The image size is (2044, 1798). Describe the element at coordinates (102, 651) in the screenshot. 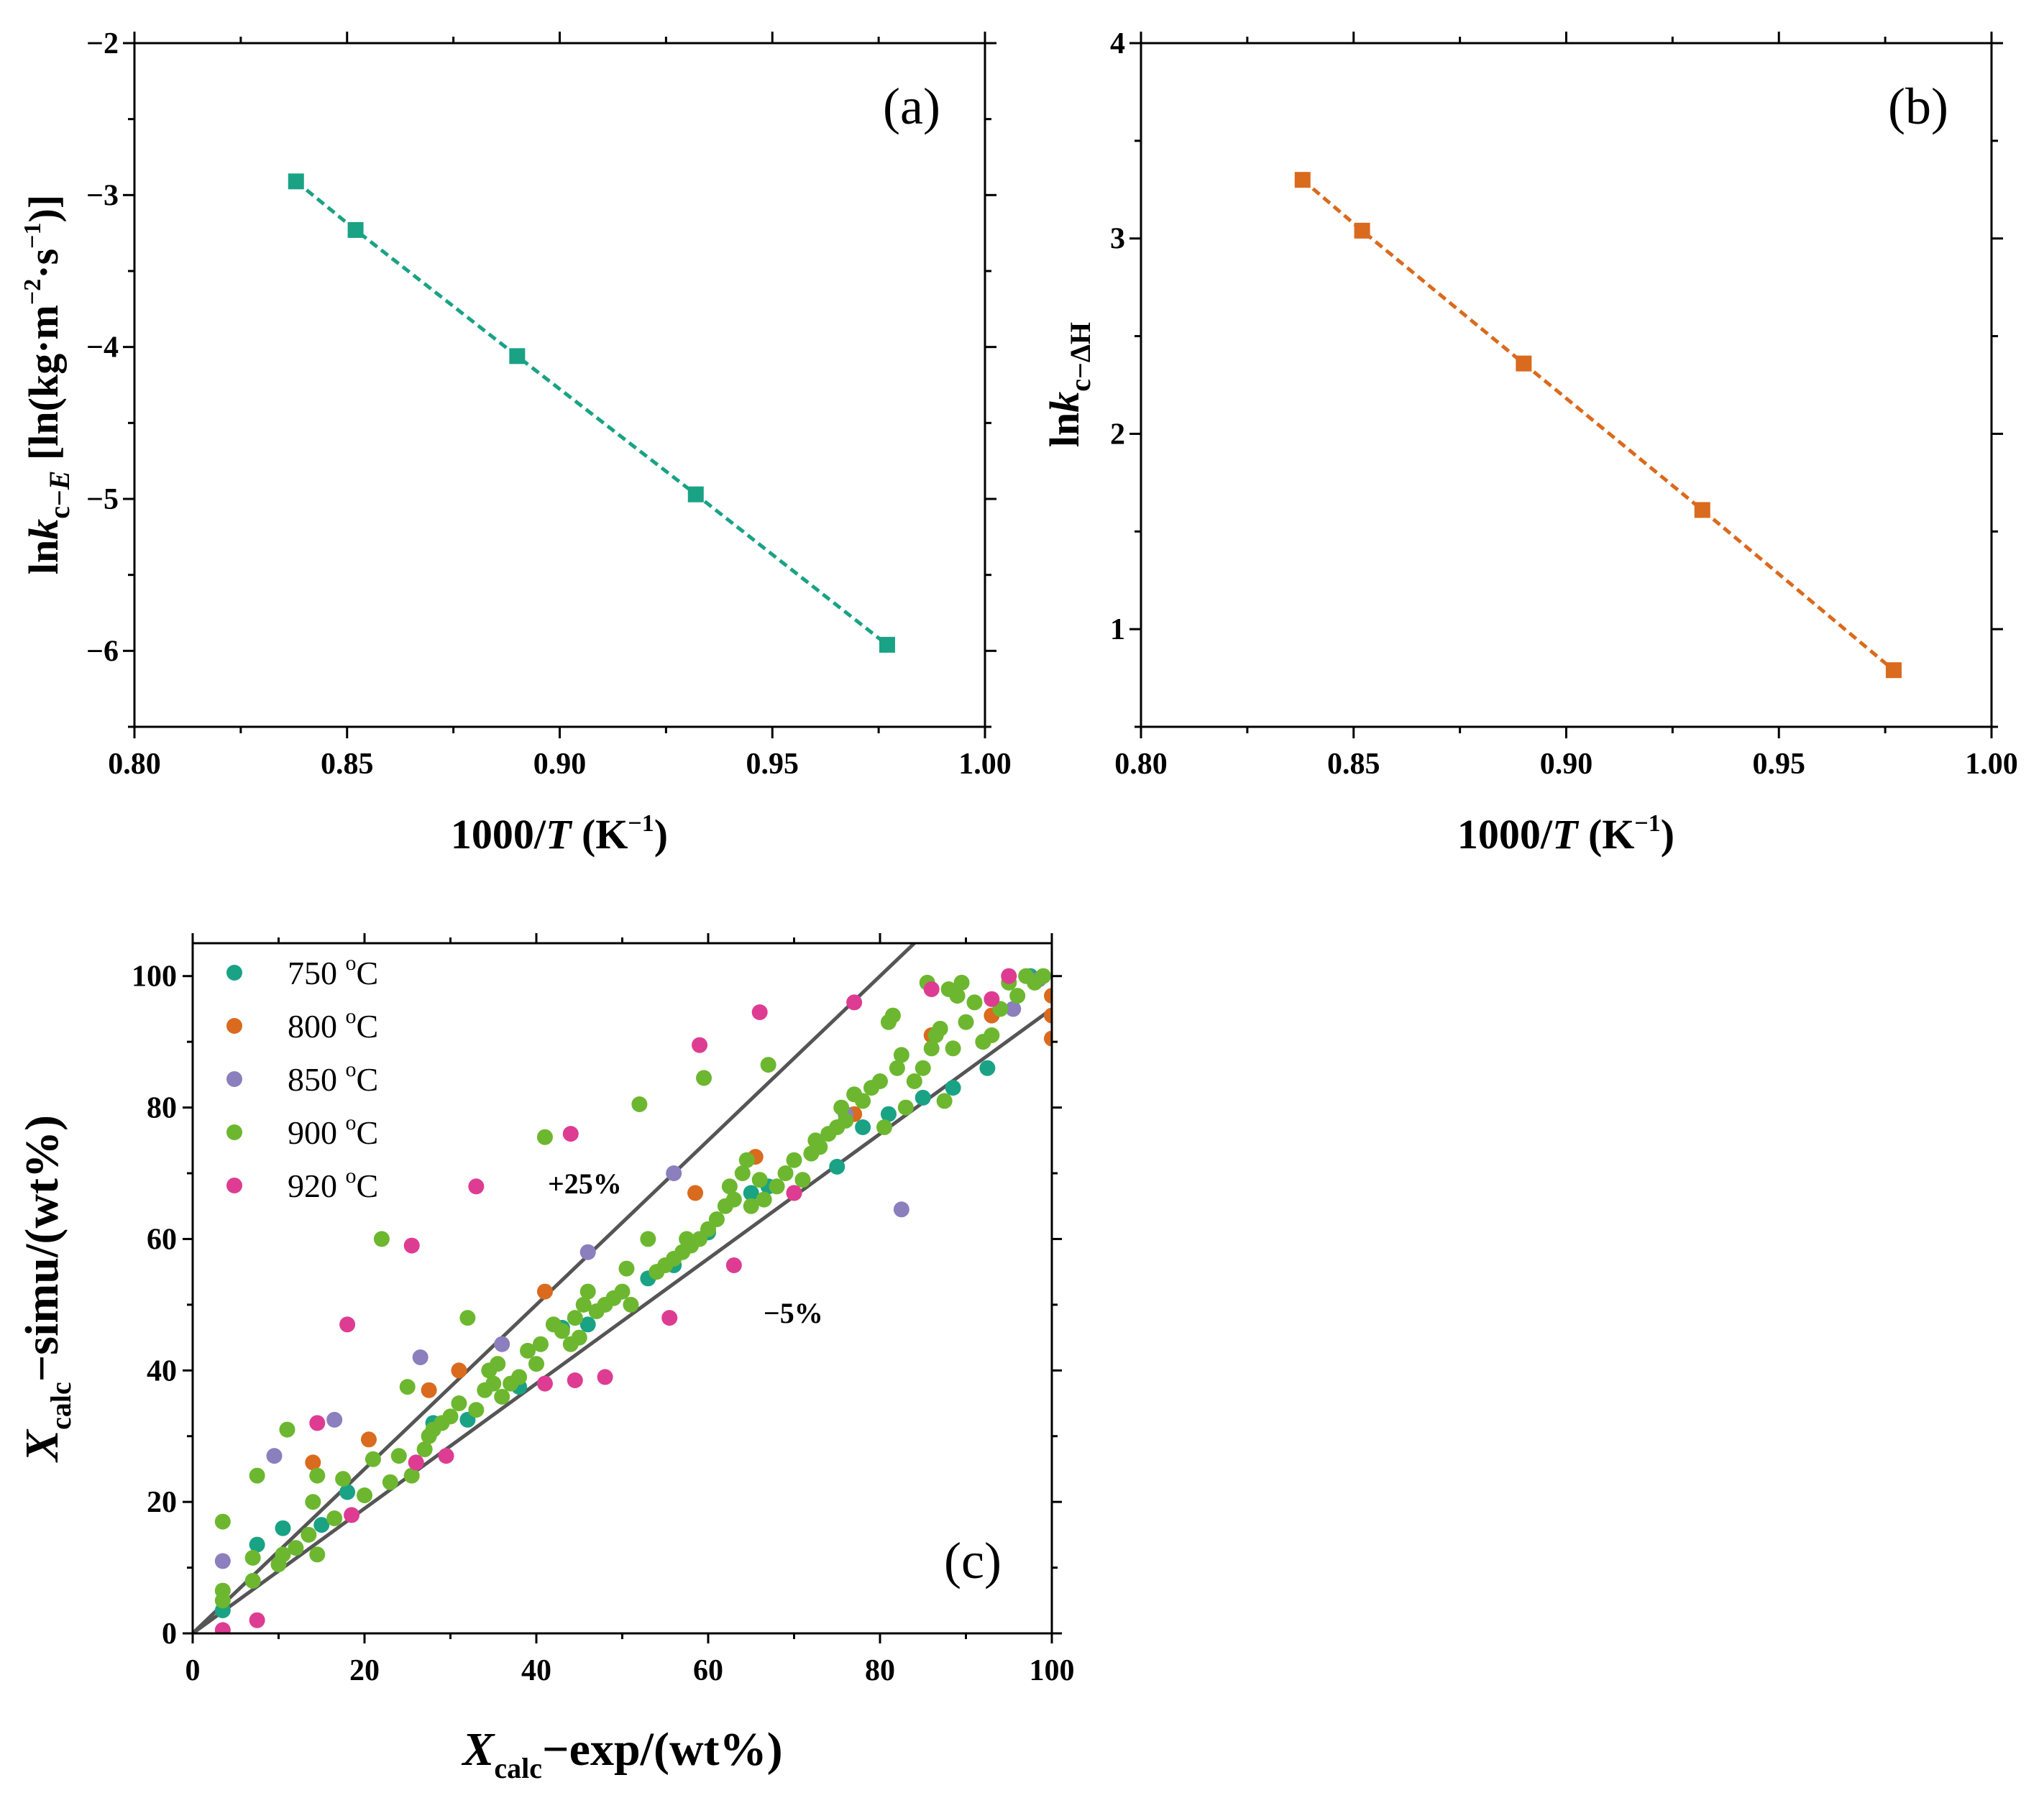

I see `y-tick-label: −6` at that location.